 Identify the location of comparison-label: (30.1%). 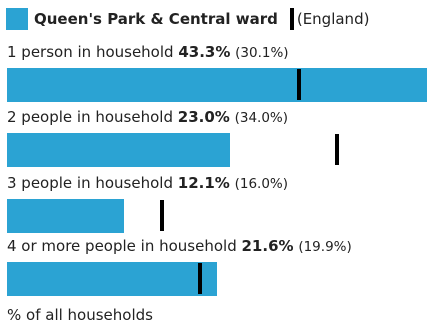
(262, 53).